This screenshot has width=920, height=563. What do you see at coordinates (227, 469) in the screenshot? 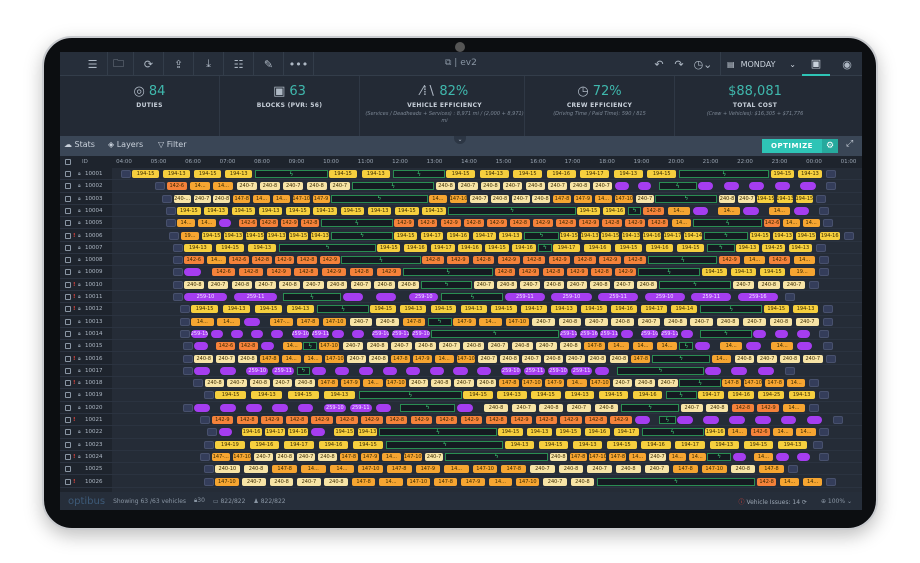
I see `trip-block: 240-10` at bounding box center [227, 469].